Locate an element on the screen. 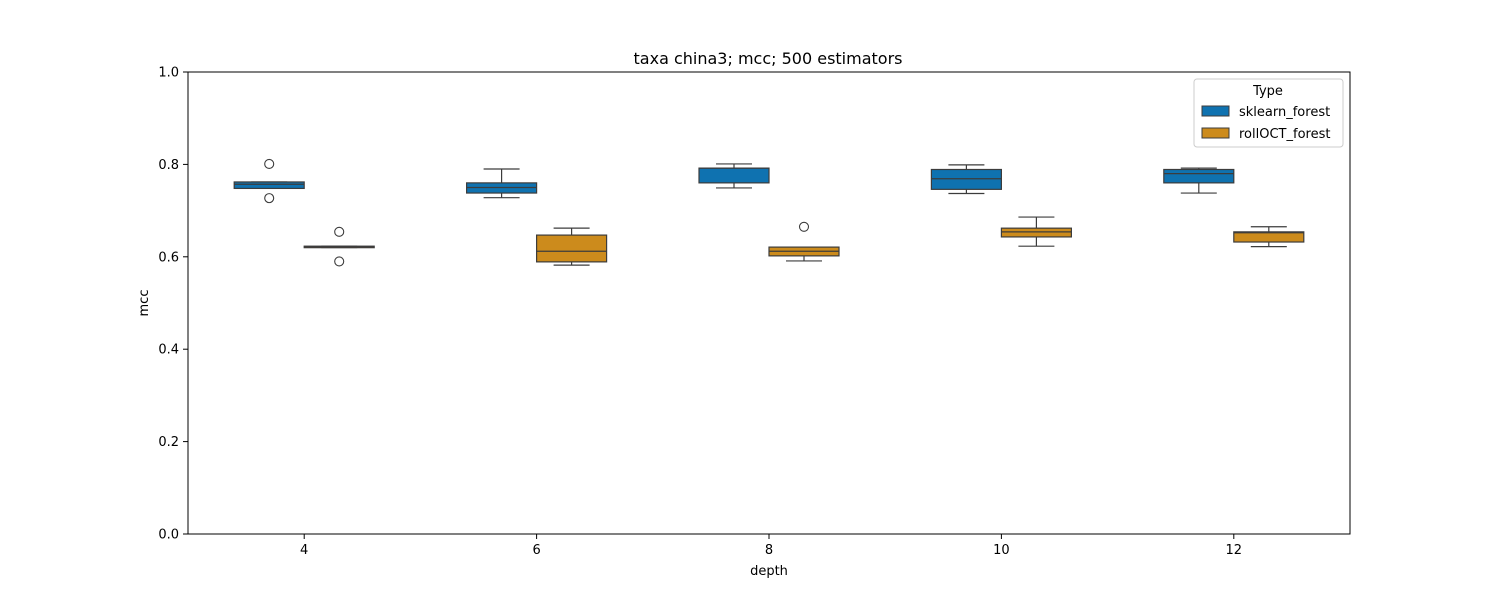  legend: Type sklearn_forest rollOCT_forest is located at coordinates (1268, 113).